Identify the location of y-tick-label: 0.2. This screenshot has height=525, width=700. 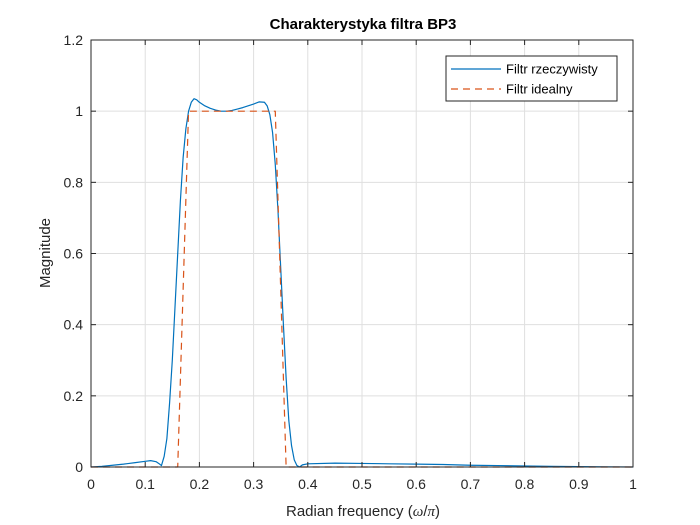
(74, 396).